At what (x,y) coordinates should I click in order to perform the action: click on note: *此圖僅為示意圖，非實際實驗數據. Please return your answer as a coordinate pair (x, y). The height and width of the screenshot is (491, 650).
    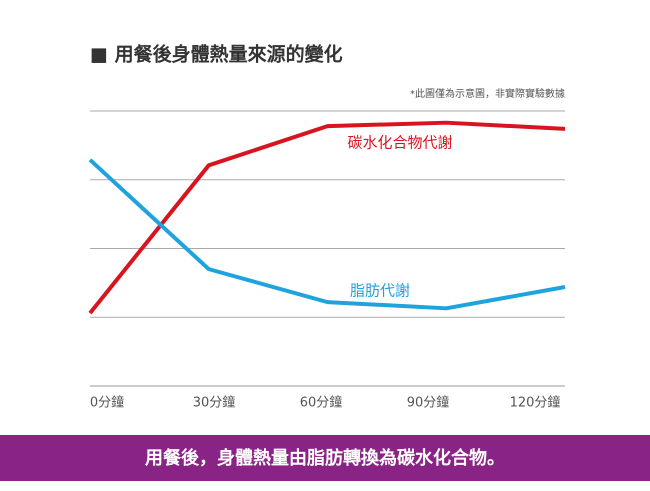
    Looking at the image, I should click on (487, 93).